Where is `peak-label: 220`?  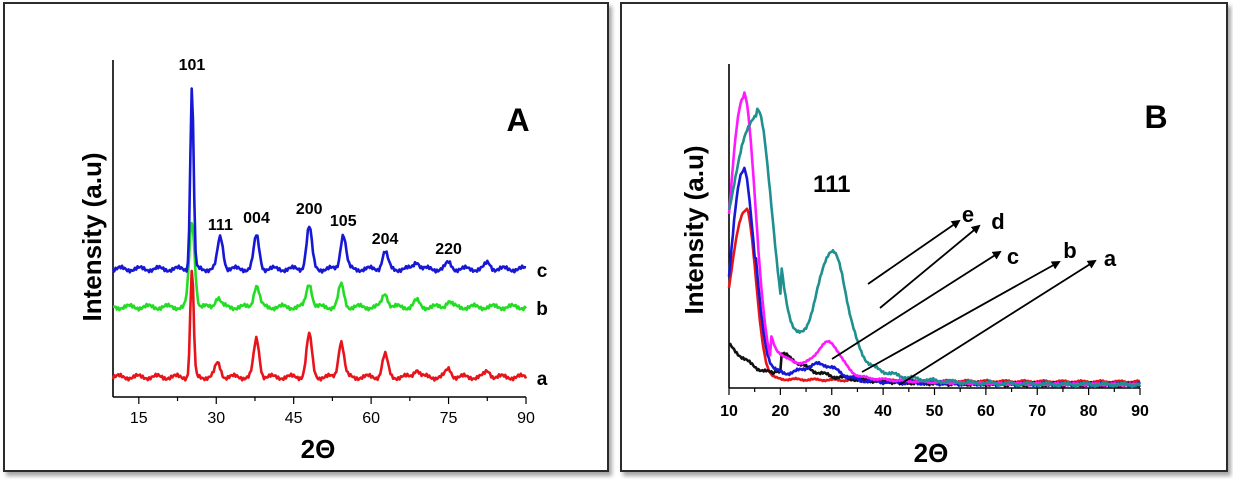
peak-label: 220 is located at coordinates (448, 249).